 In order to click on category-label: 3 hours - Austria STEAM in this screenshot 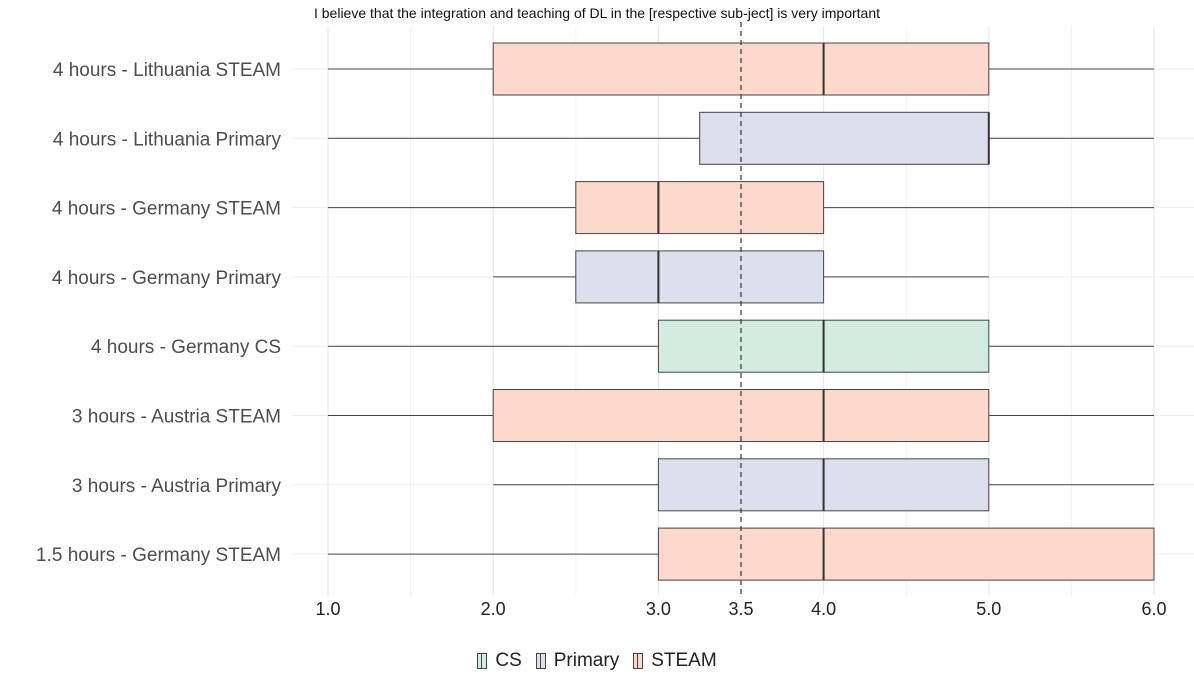, I will do `click(176, 417)`.